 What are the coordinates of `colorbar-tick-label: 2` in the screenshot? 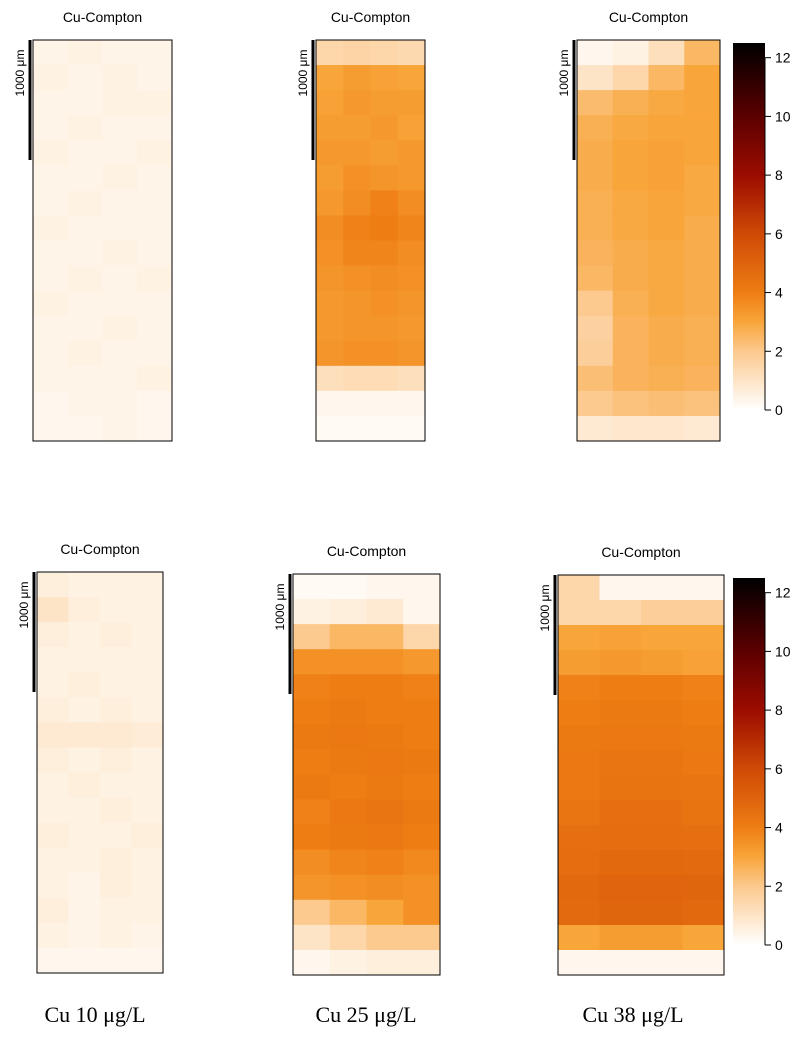 It's located at (779, 886).